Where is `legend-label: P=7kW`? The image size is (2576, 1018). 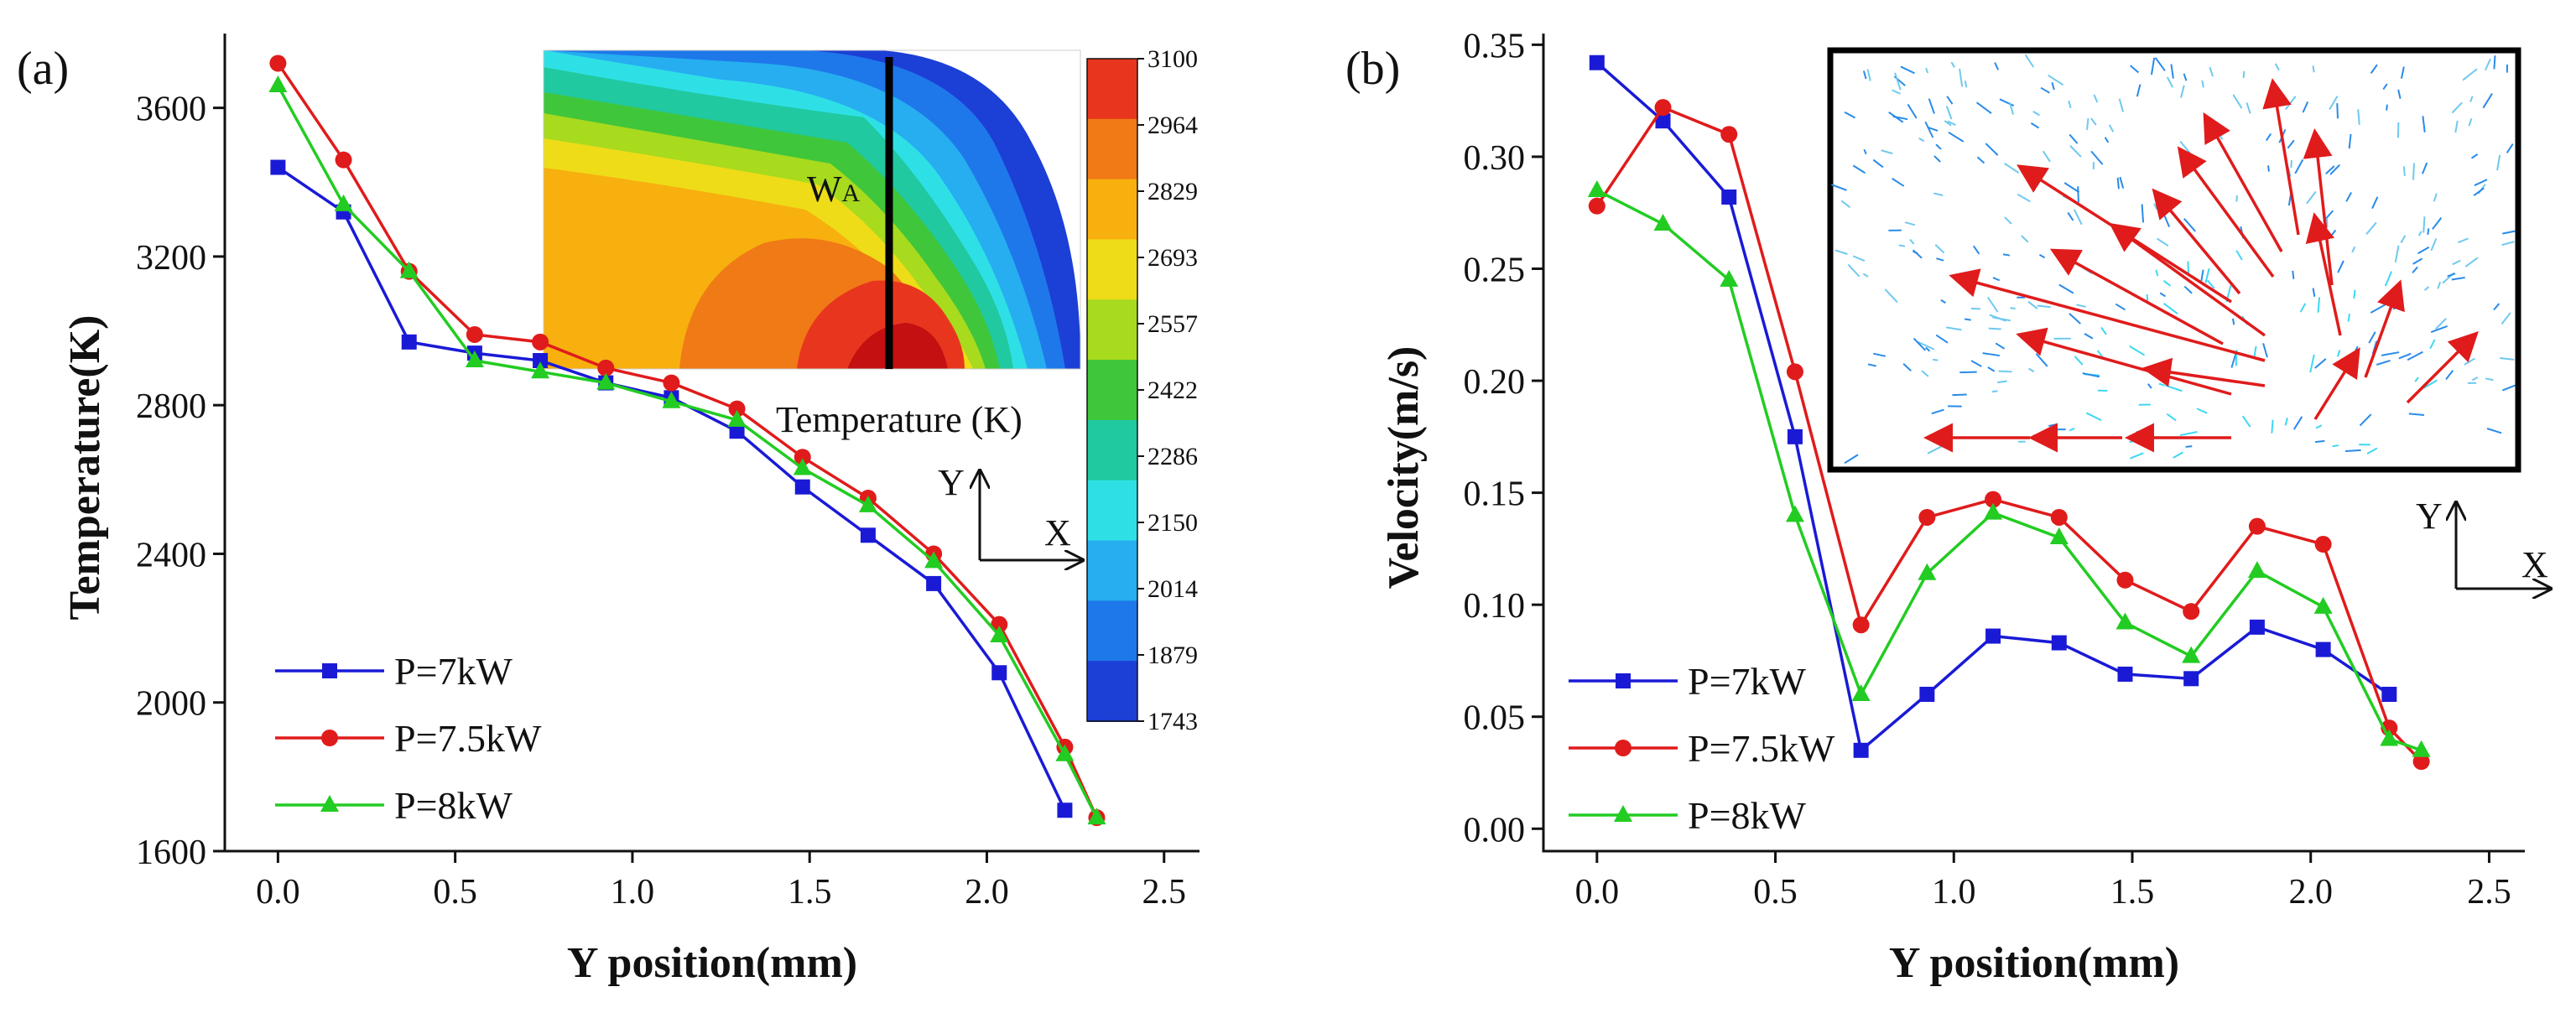 legend-label: P=7kW is located at coordinates (1747, 681).